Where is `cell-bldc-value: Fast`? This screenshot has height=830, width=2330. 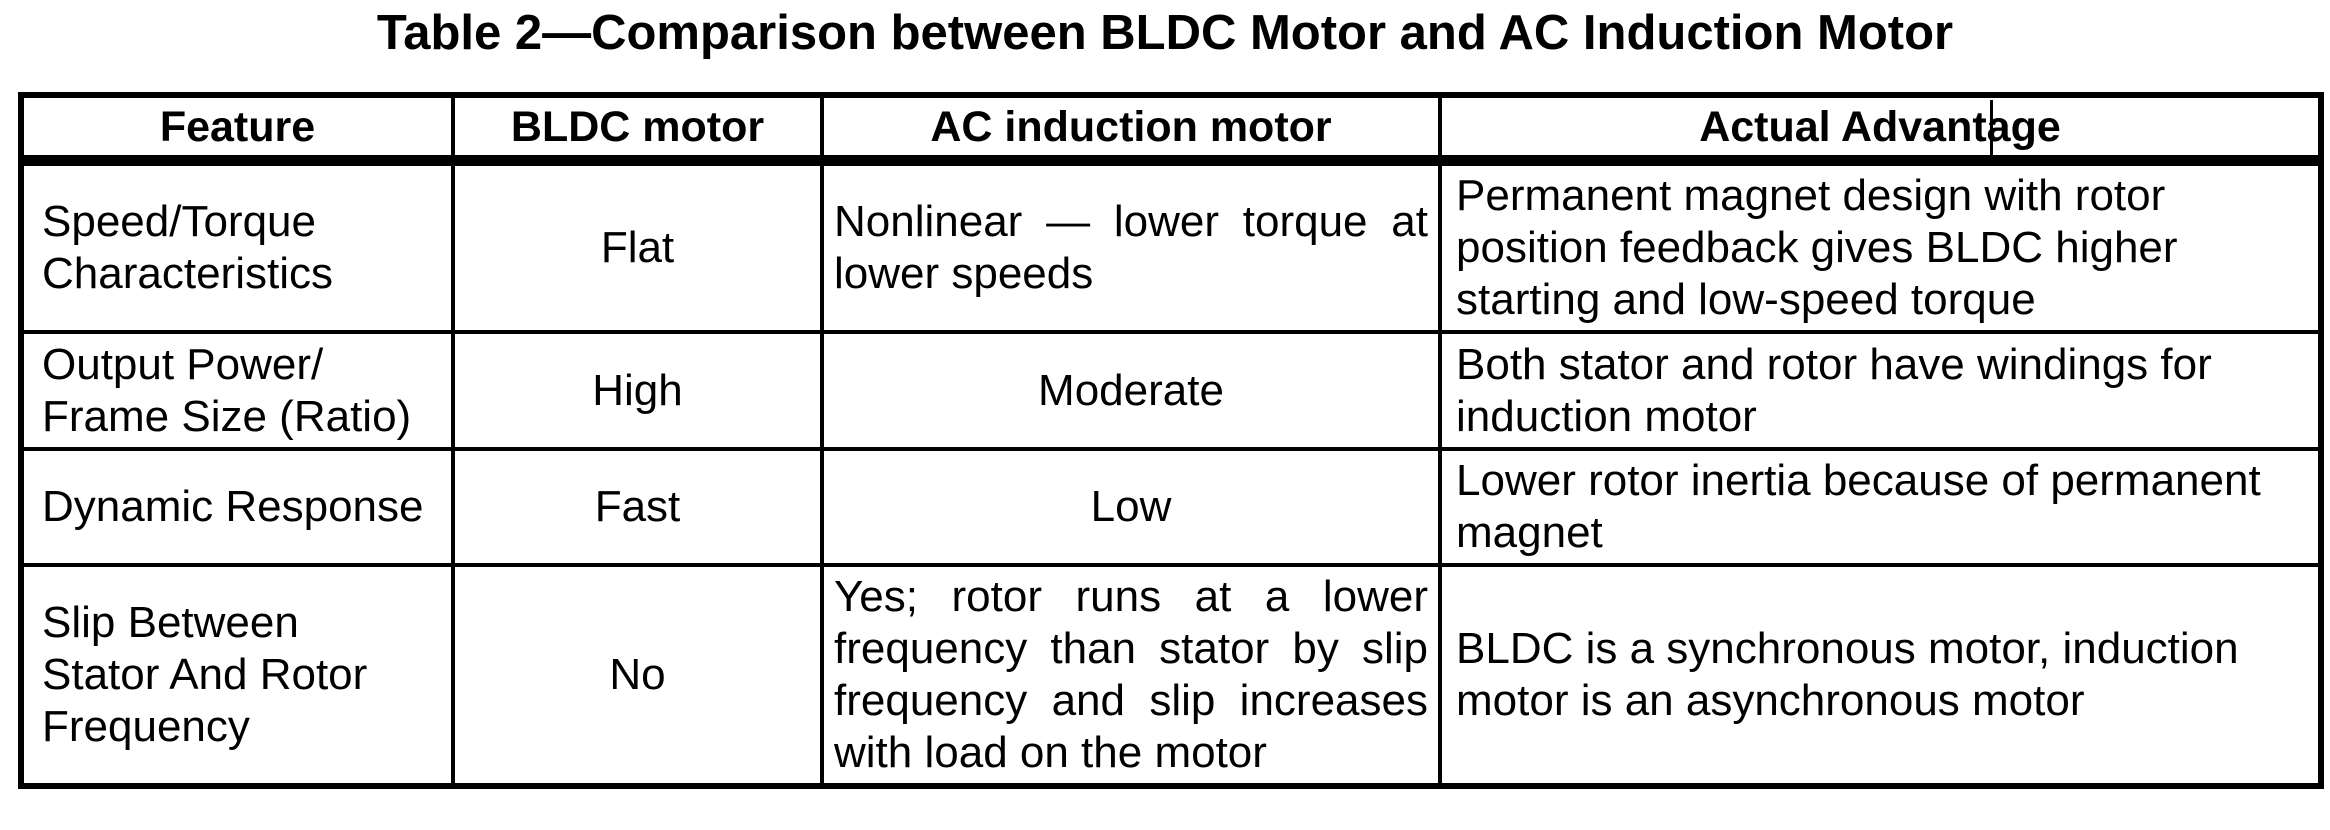 cell-bldc-value: Fast is located at coordinates (637, 507).